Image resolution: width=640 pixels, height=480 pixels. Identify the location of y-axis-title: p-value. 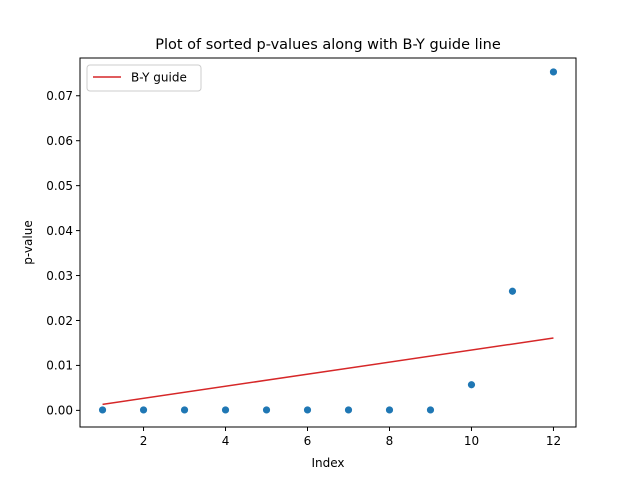
(28, 242).